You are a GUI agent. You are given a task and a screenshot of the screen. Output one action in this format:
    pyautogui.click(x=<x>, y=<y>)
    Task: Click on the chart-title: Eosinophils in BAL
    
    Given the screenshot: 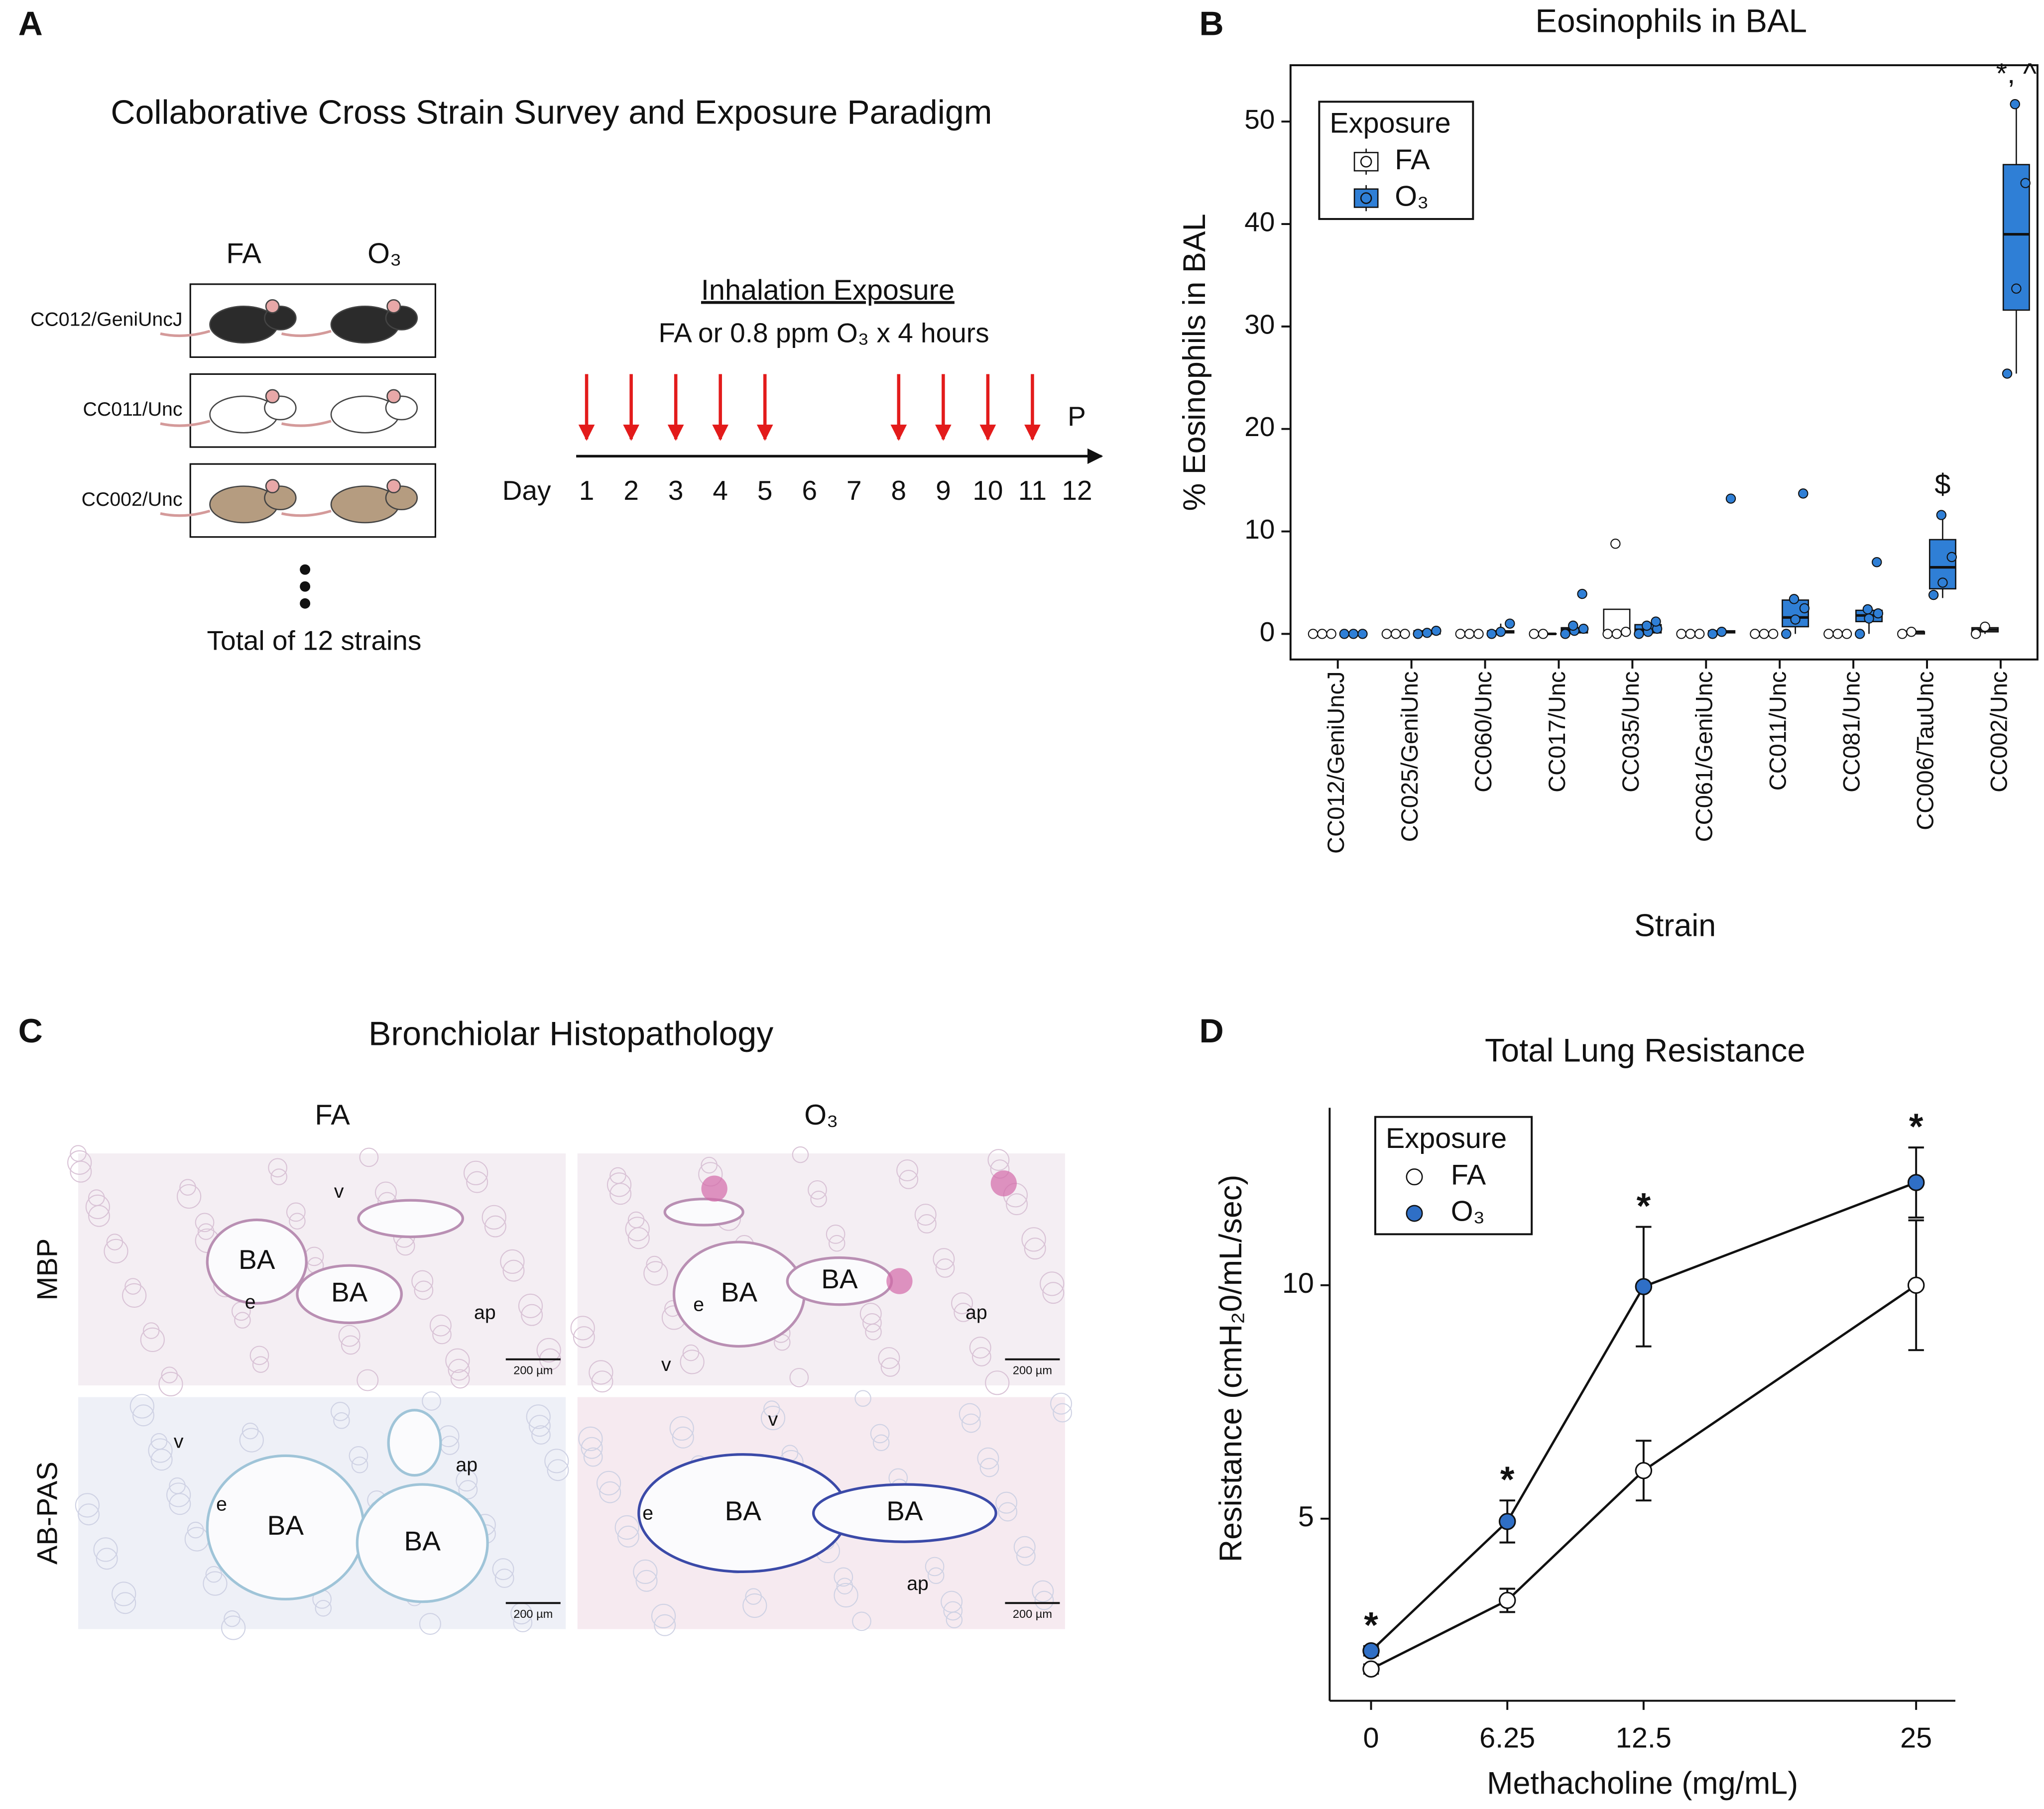 What is the action you would take?
    pyautogui.click(x=1671, y=21)
    